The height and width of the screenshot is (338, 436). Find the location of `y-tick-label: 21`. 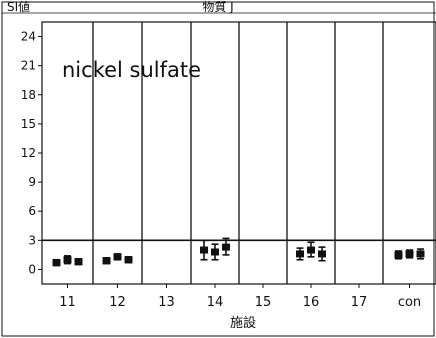

y-tick-label: 21 is located at coordinates (28, 66).